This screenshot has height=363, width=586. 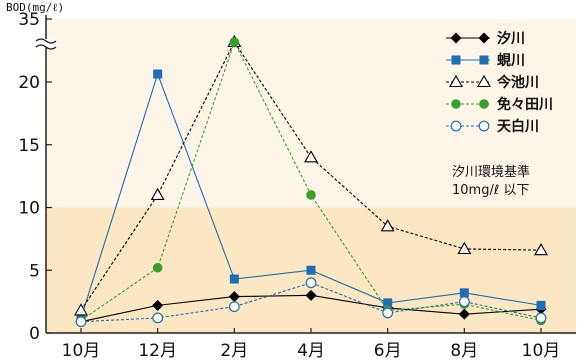 What do you see at coordinates (35, 7) in the screenshot?
I see `y-unit-label: BOD(mg/ℓ)` at bounding box center [35, 7].